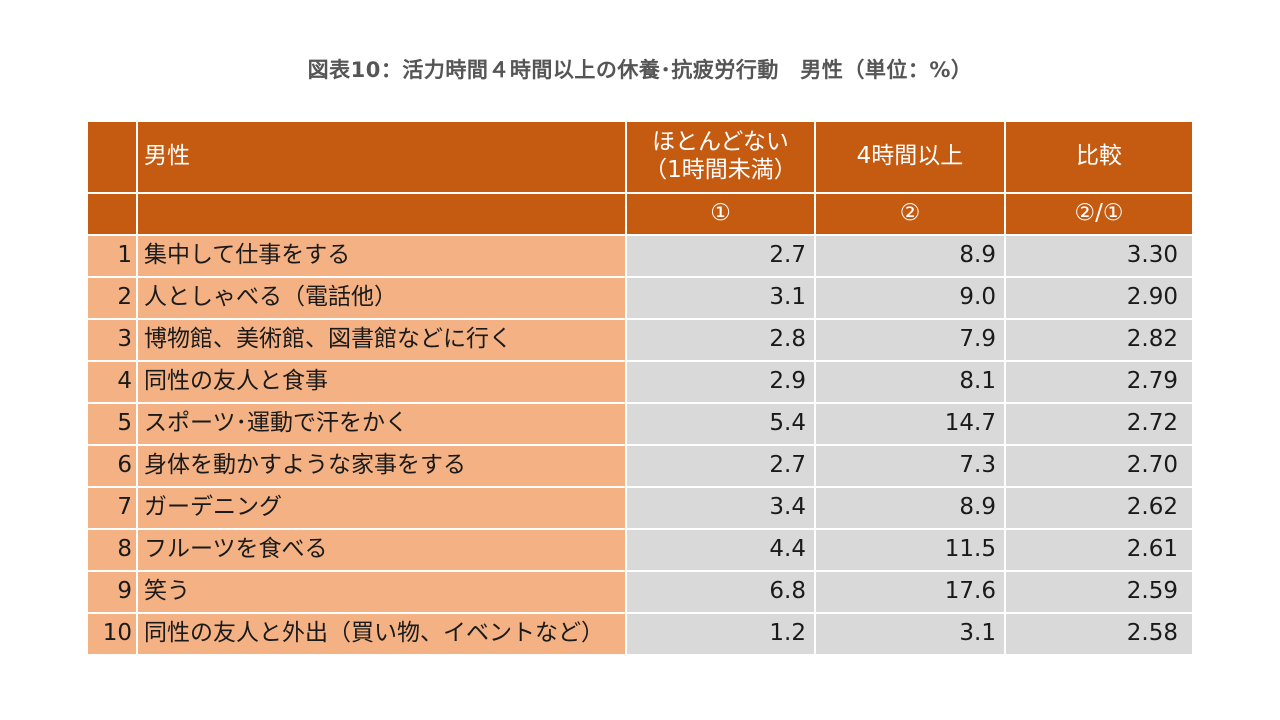 The width and height of the screenshot is (1280, 720). What do you see at coordinates (112, 634) in the screenshot?
I see `row-rank: 10` at bounding box center [112, 634].